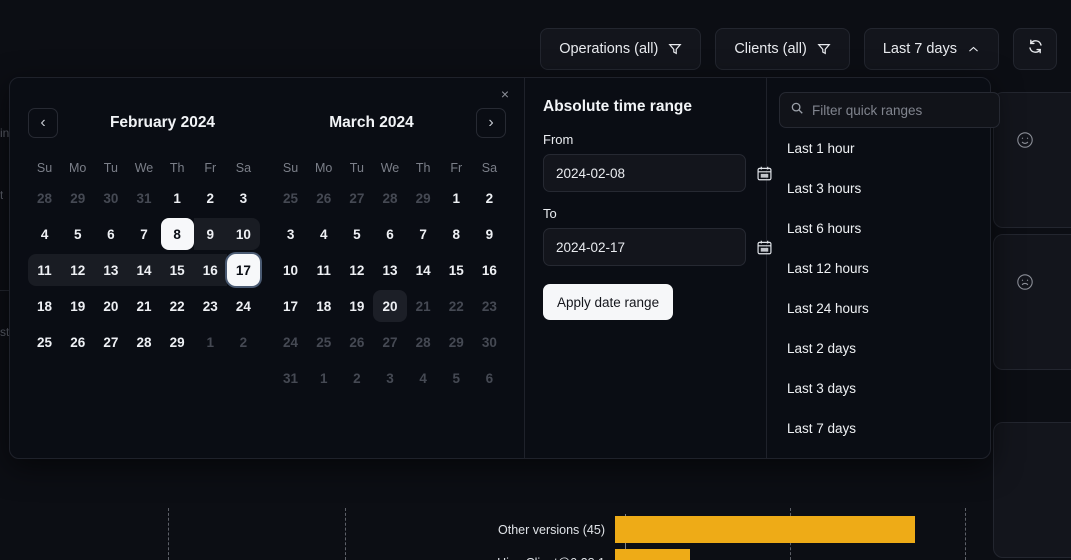 This screenshot has height=560, width=1071. What do you see at coordinates (390, 342) in the screenshot?
I see `calendar-day-1-4-3: 27` at bounding box center [390, 342].